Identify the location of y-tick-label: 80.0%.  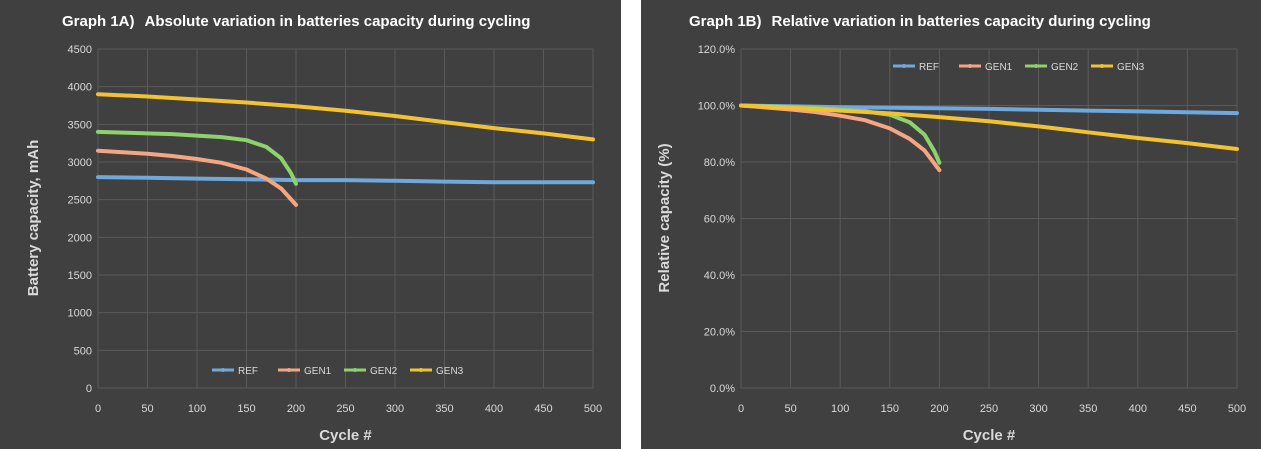
(719, 163).